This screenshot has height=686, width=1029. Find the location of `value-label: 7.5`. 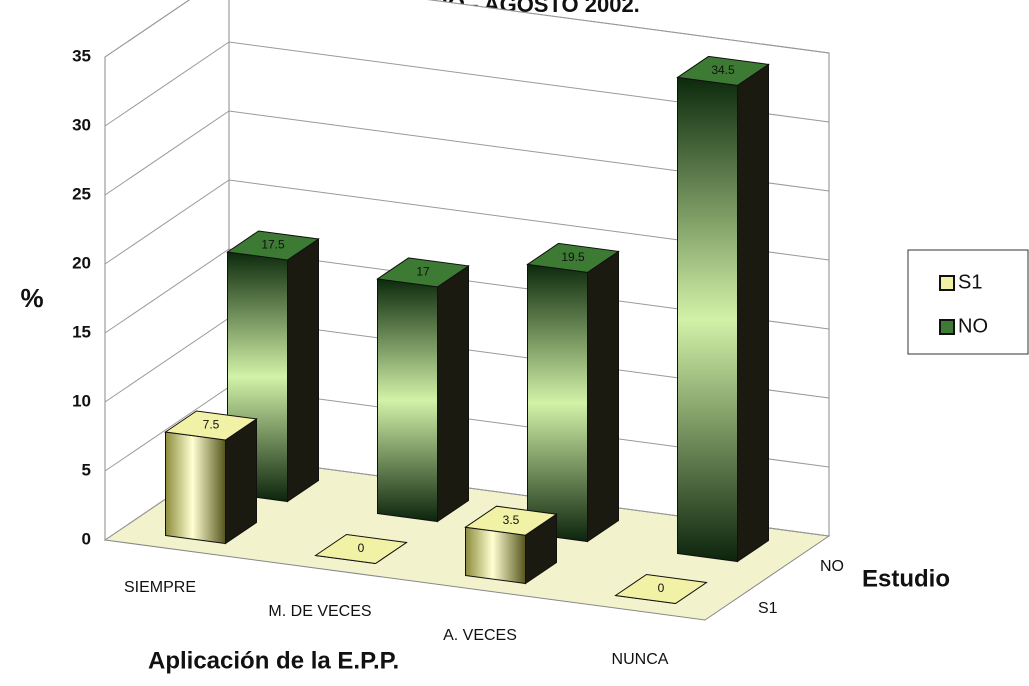

value-label: 7.5 is located at coordinates (211, 425).